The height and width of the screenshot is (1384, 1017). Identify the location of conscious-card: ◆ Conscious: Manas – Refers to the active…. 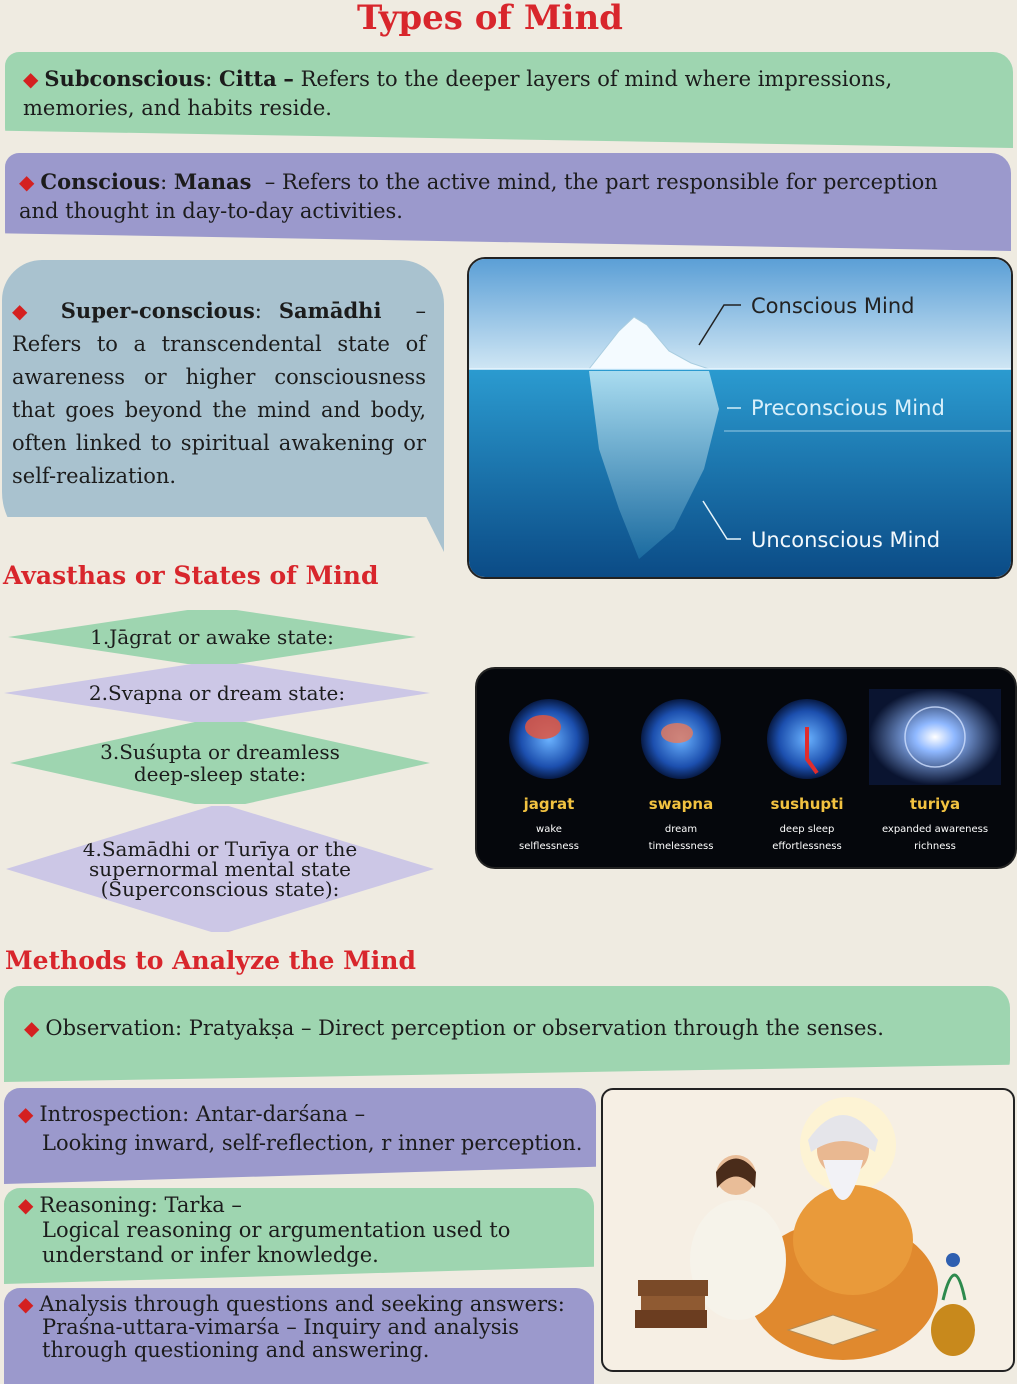
(508, 202).